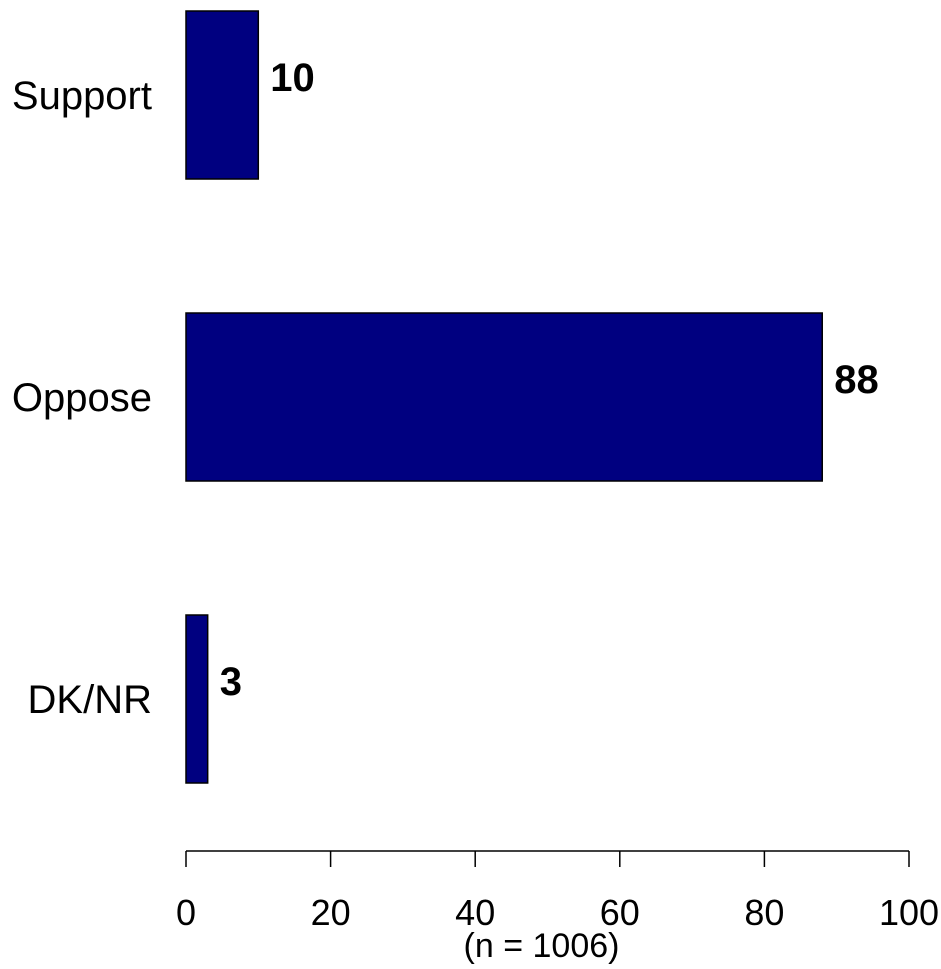 The width and height of the screenshot is (941, 969). Describe the element at coordinates (557, 891) in the screenshot. I see `x-axis: 0 20 40 60 80 100` at that location.